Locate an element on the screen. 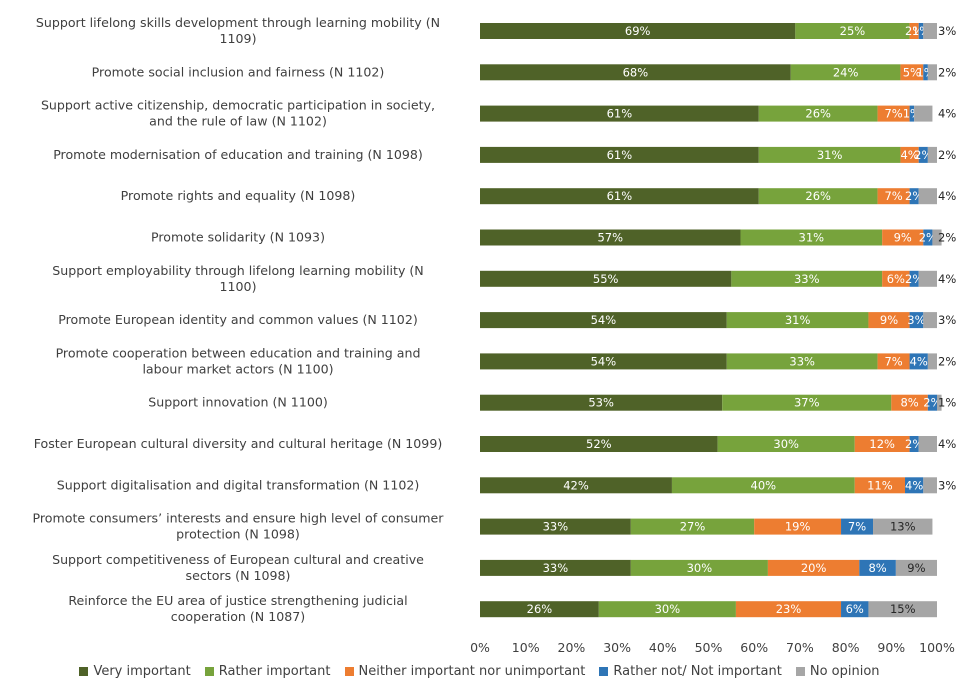  data-label: 25% is located at coordinates (853, 31).